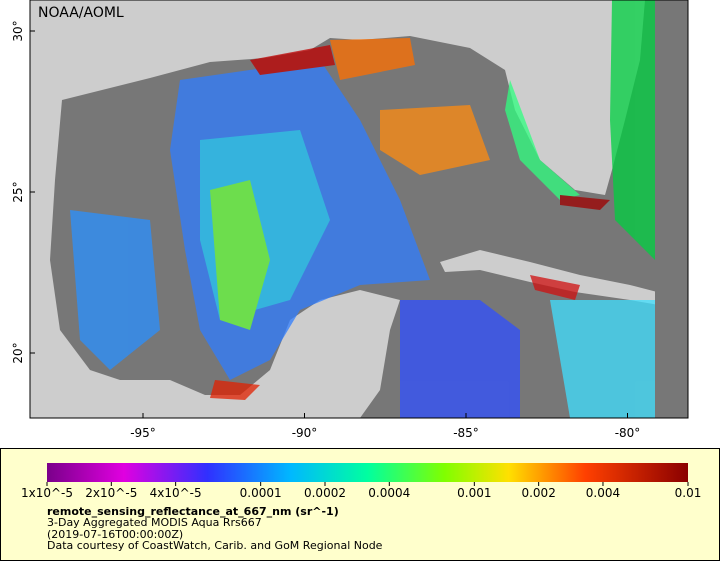 Image resolution: width=720 pixels, height=565 pixels. What do you see at coordinates (564, 280) in the screenshot?
I see `cuba` at bounding box center [564, 280].